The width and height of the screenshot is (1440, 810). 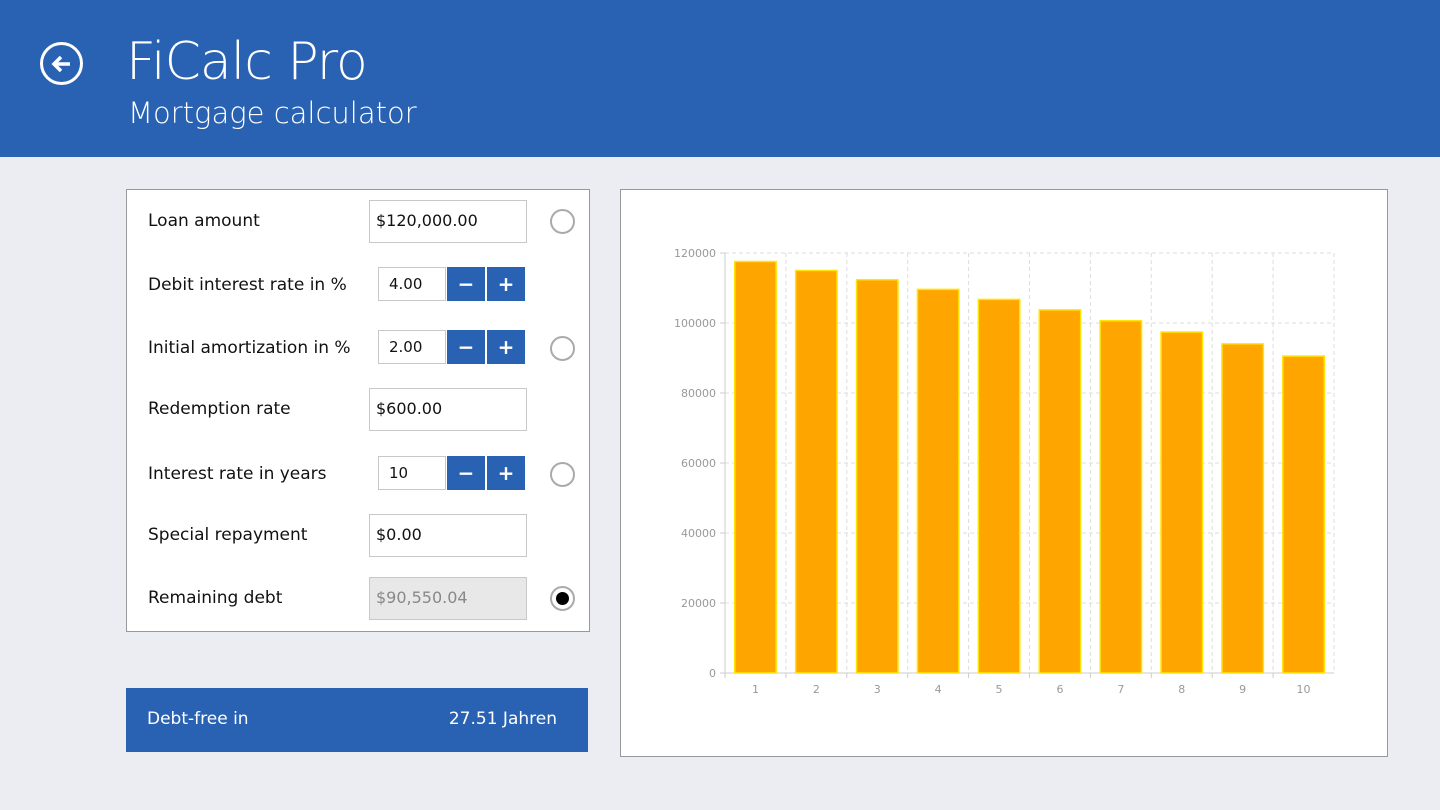 I want to click on x-tick-label: 5, so click(x=999, y=689).